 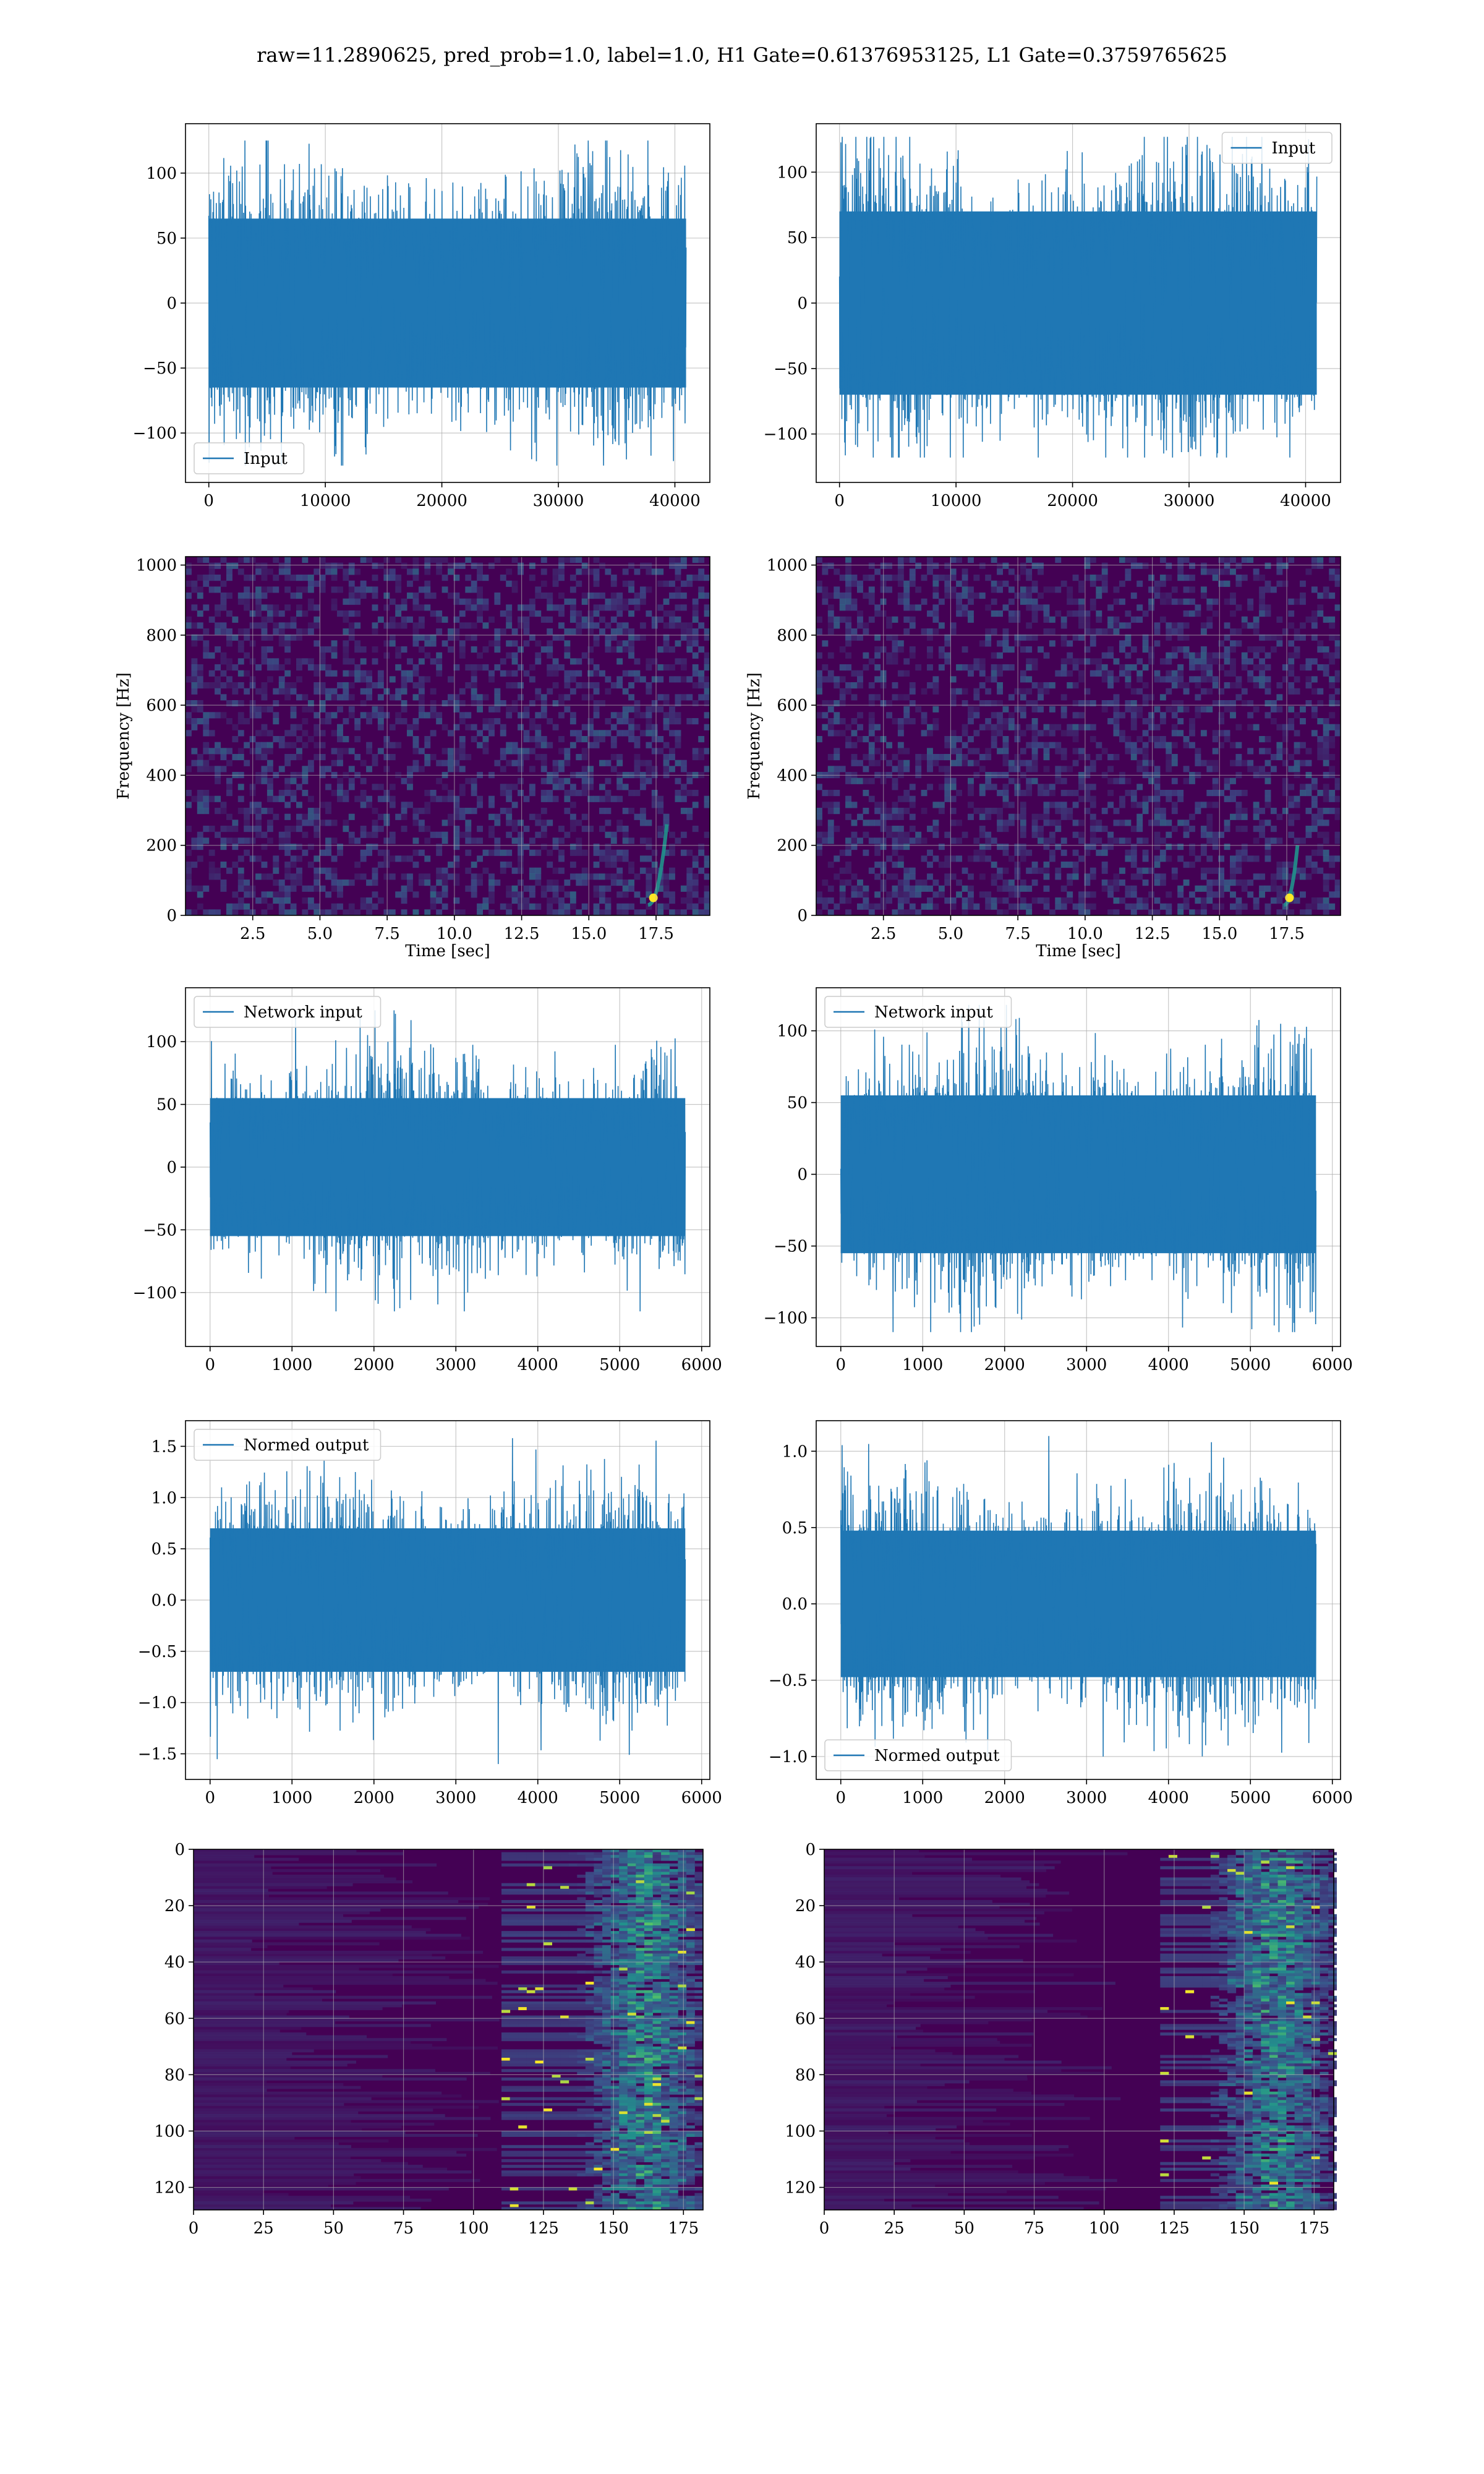 What do you see at coordinates (1072, 501) in the screenshot?
I see `x-tick-label: 20000` at bounding box center [1072, 501].